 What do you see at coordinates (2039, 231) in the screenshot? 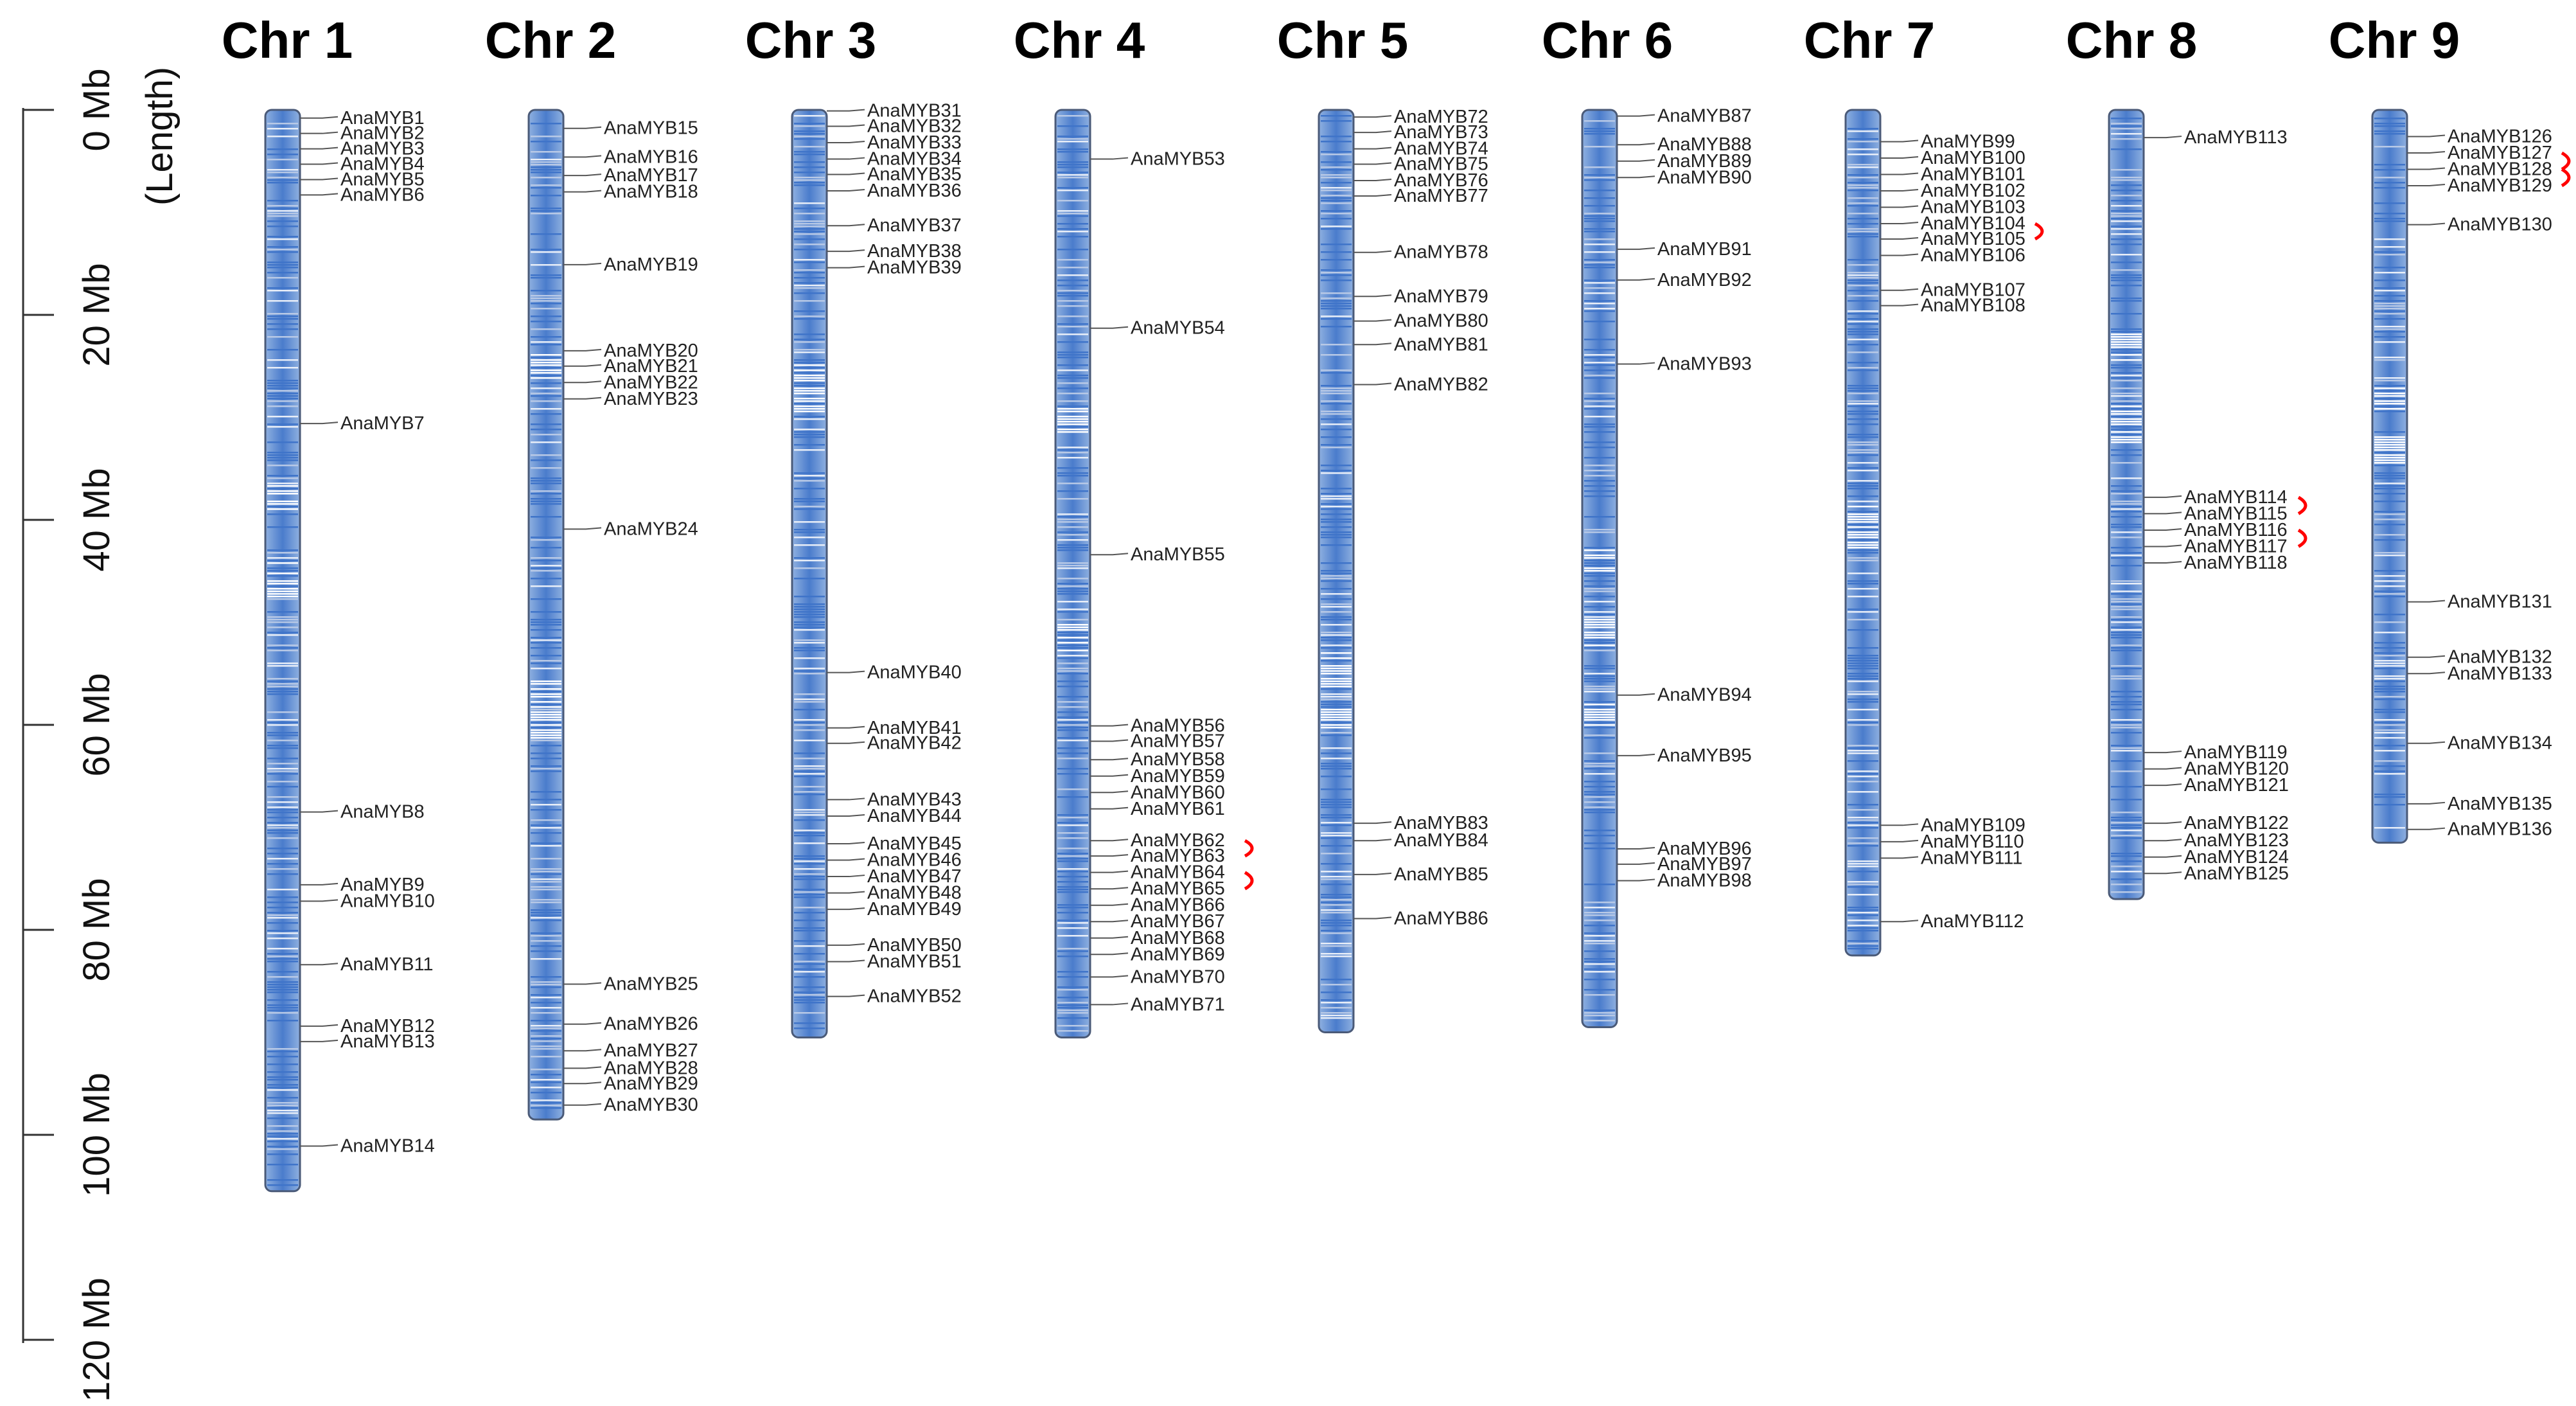
I see `tandem-duplication-bracket` at bounding box center [2039, 231].